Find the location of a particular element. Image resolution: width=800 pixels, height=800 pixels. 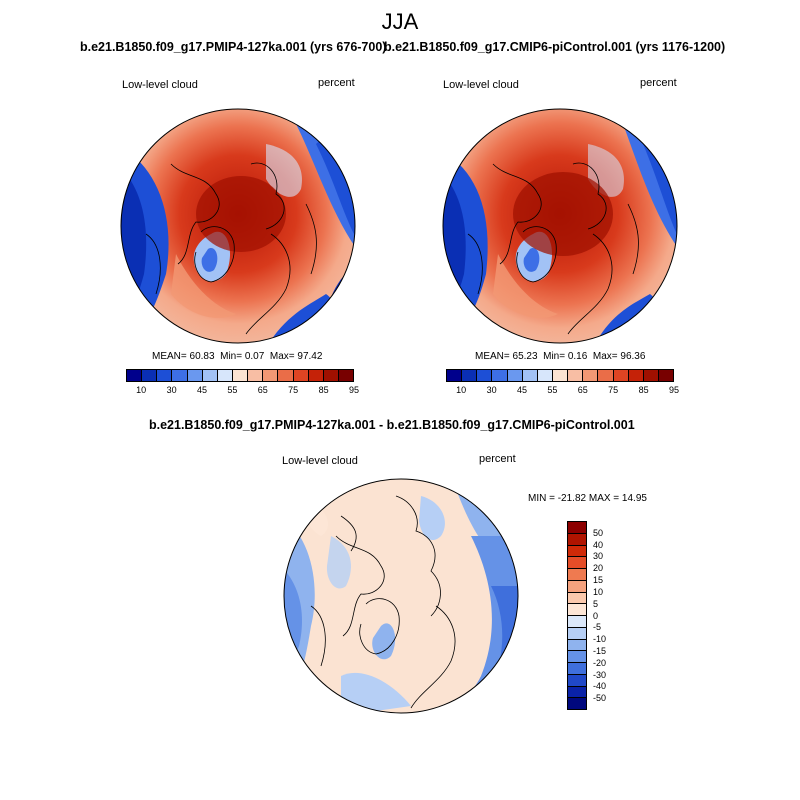

colorbar-right-ticks: 10 30 45 55 65 75 85 95 is located at coordinates (562, 392).